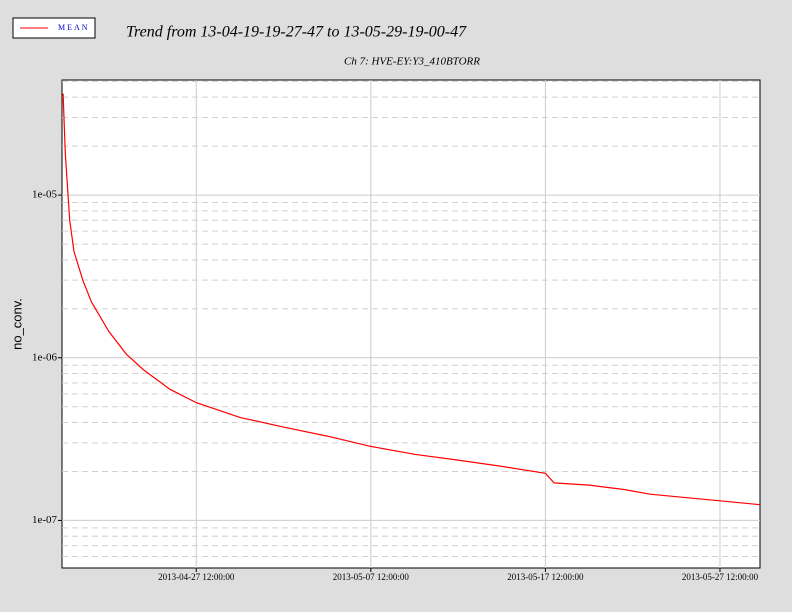  What do you see at coordinates (196, 577) in the screenshot?
I see `x-tick-label: 2013-04-27 12:00:00` at bounding box center [196, 577].